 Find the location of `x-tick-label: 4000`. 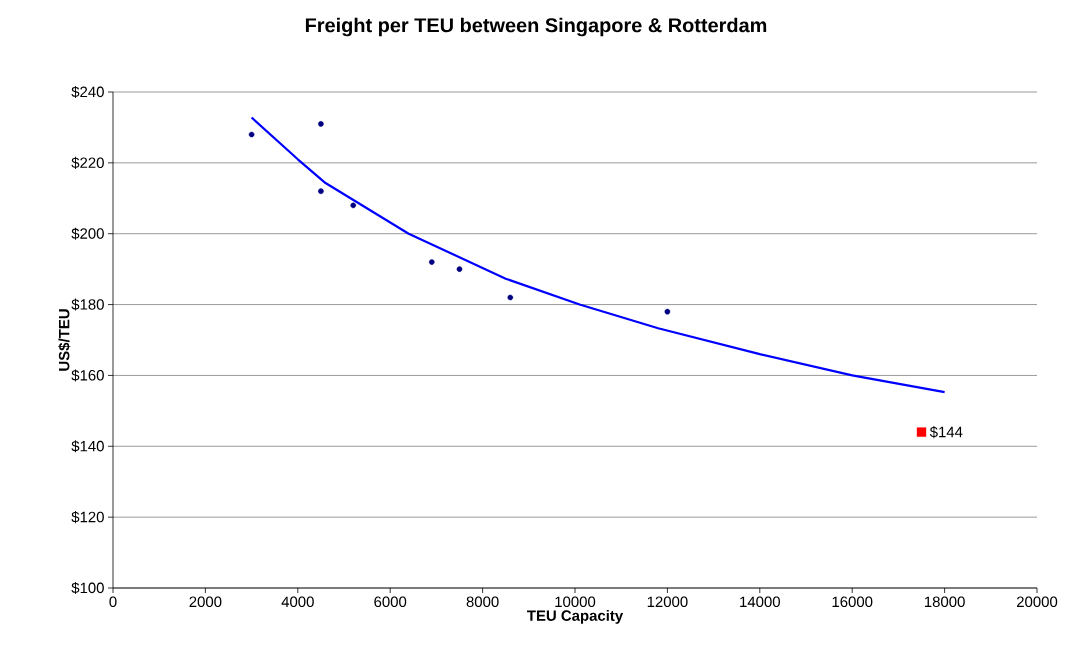

x-tick-label: 4000 is located at coordinates (297, 602).